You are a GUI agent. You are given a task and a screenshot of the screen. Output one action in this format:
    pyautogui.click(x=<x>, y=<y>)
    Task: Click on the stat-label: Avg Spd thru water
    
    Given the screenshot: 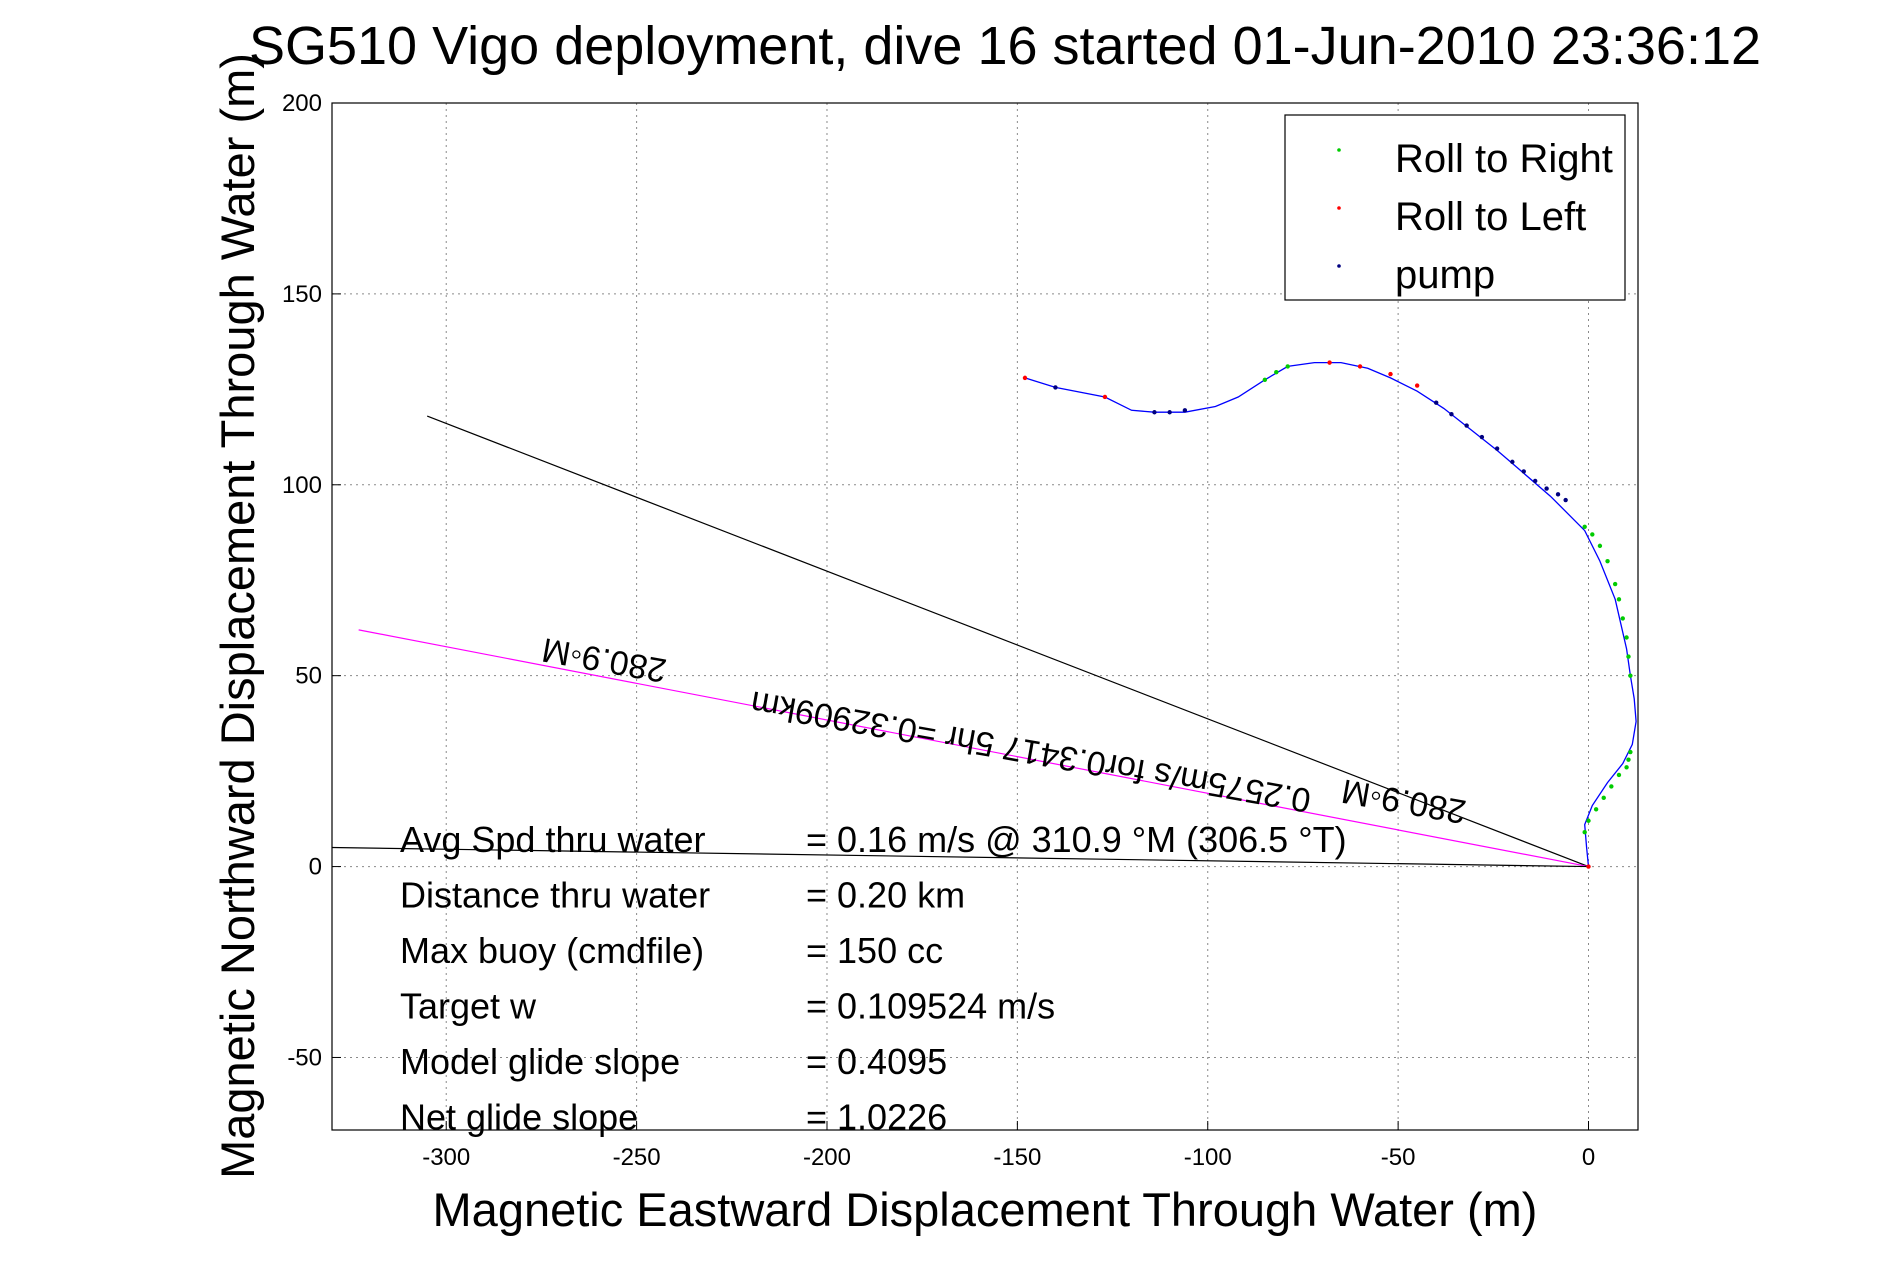 What is the action you would take?
    pyautogui.click(x=553, y=839)
    